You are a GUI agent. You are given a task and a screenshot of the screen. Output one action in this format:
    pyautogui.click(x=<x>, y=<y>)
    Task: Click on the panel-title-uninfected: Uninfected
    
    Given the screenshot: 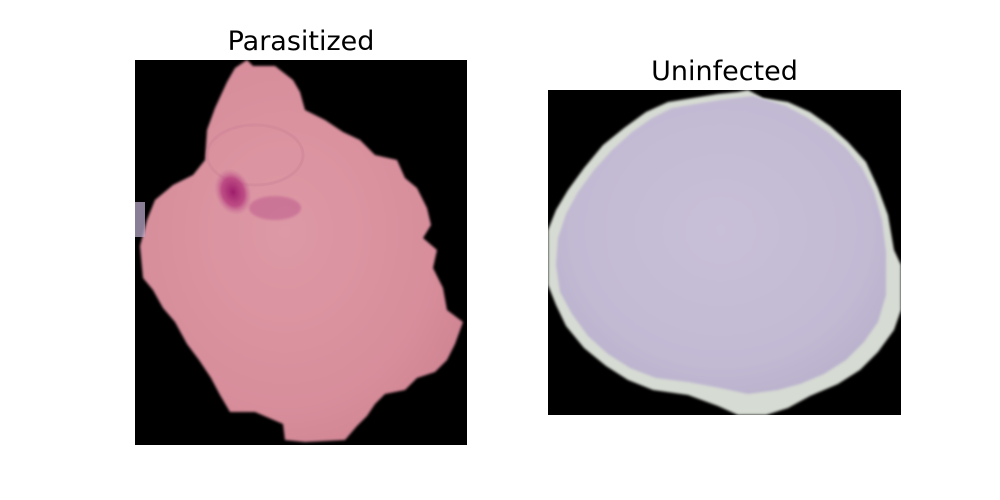 What is the action you would take?
    pyautogui.click(x=724, y=71)
    